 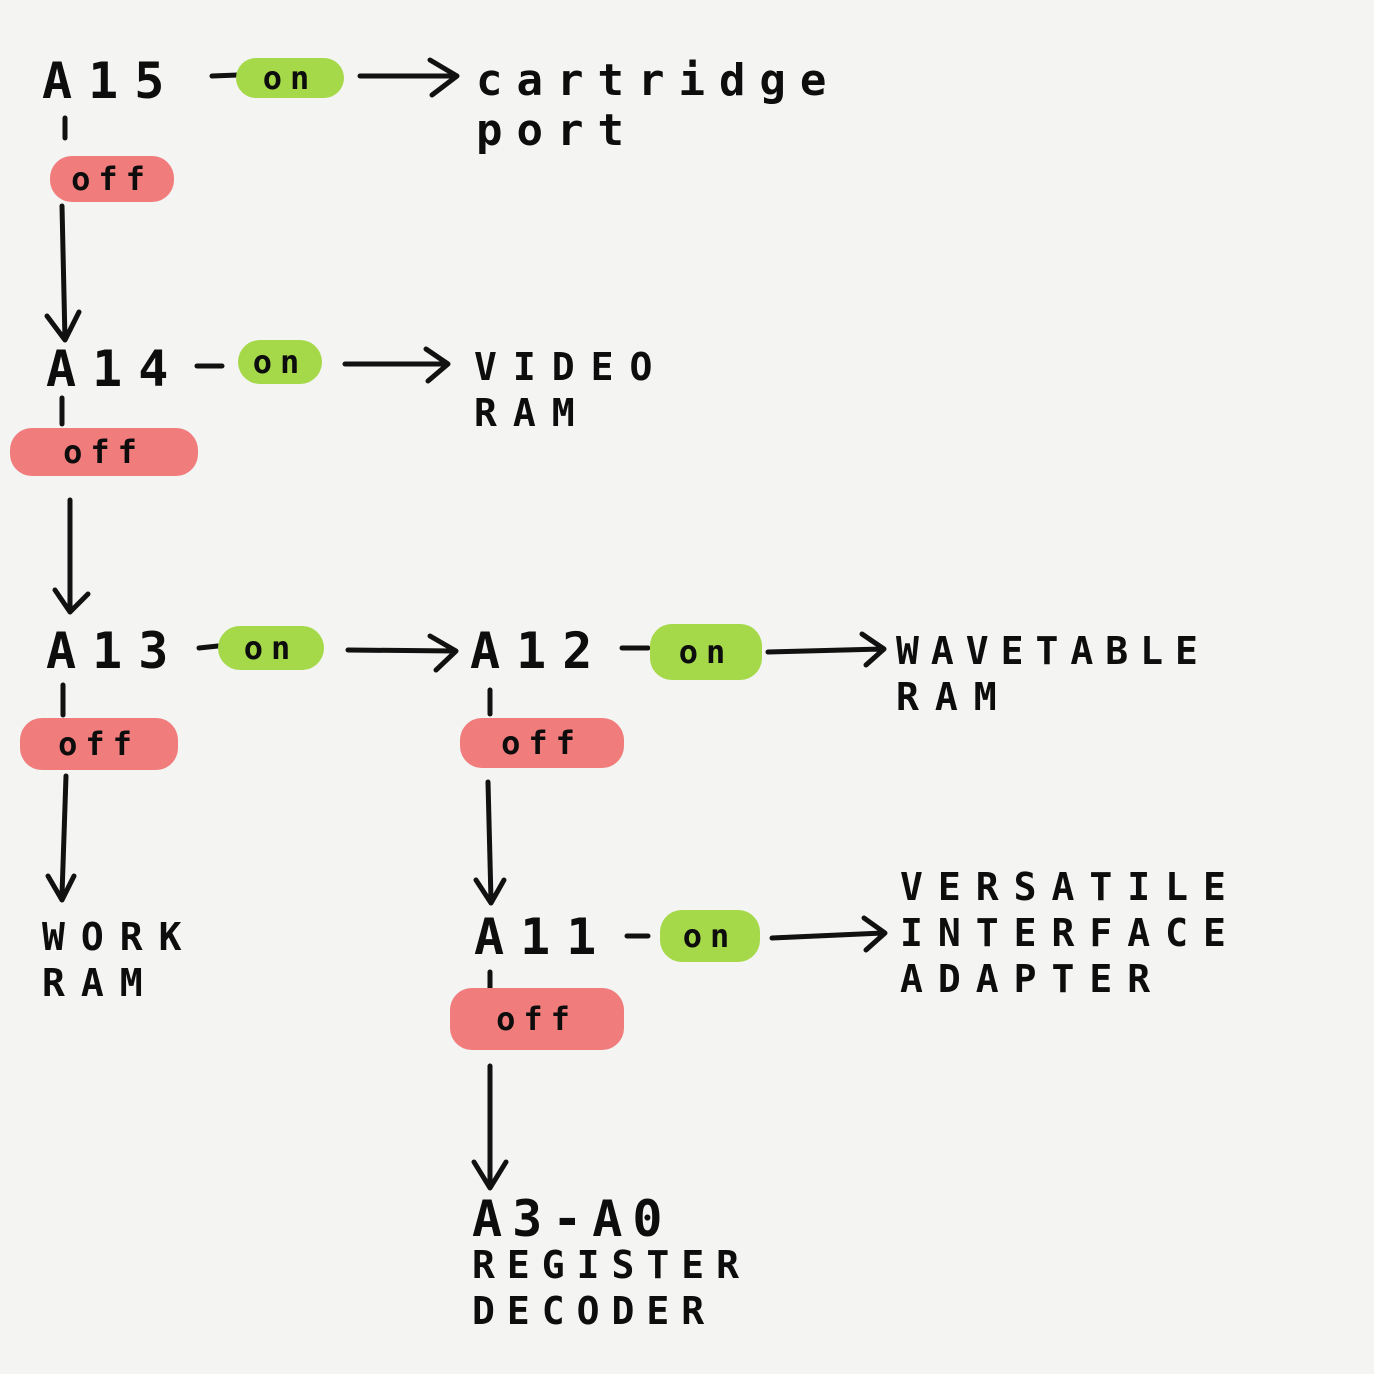 What do you see at coordinates (99, 744) in the screenshot?
I see `a13-off-badge: off` at bounding box center [99, 744].